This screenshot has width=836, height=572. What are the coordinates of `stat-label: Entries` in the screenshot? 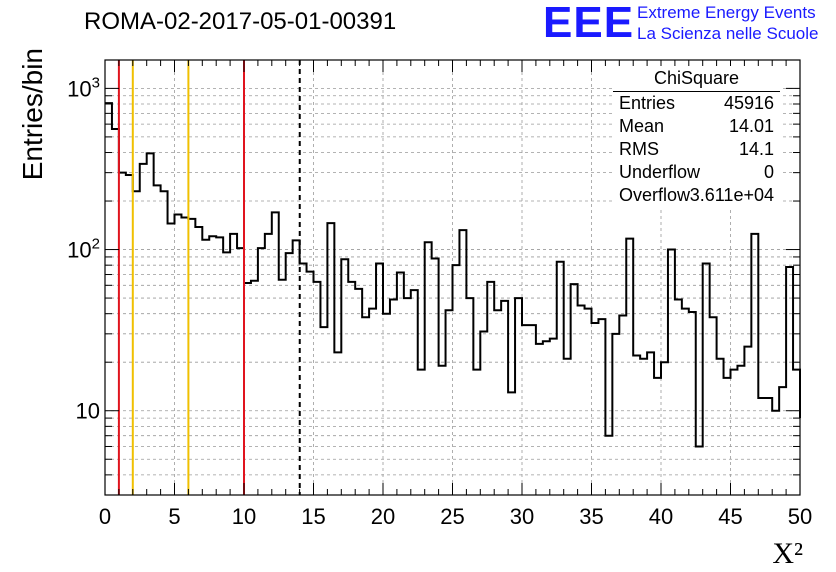 It's located at (647, 103).